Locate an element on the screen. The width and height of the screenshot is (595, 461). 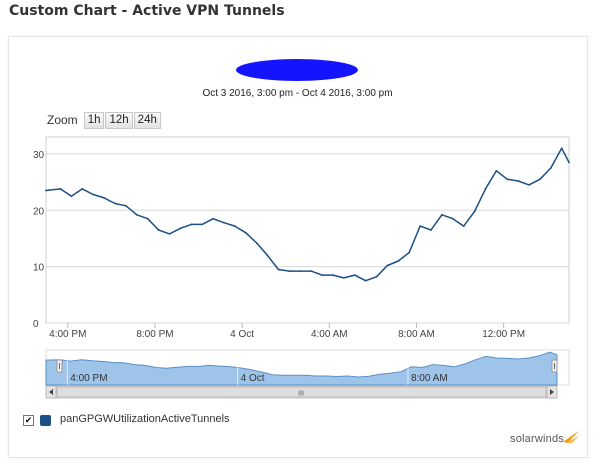
navigator-tick-label: 4:00 PM is located at coordinates (88, 378).